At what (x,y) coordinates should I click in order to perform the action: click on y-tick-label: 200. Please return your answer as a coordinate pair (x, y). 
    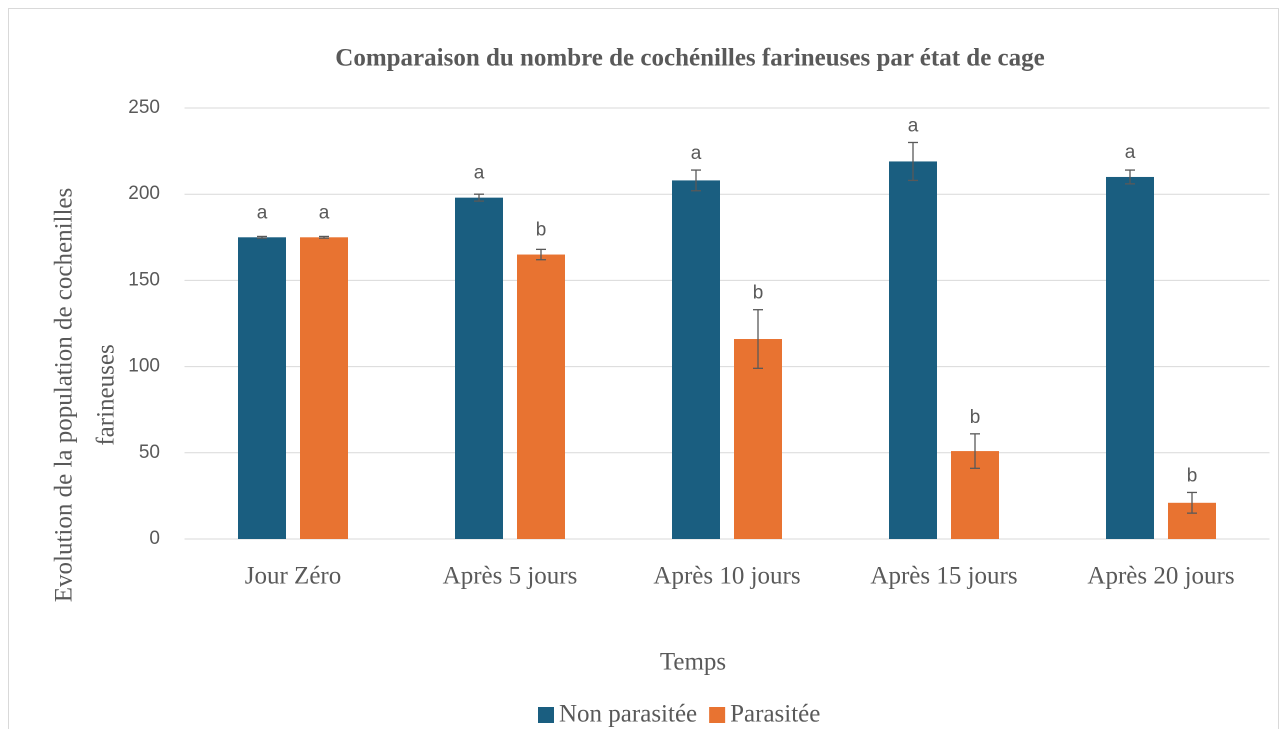
    Looking at the image, I should click on (144, 193).